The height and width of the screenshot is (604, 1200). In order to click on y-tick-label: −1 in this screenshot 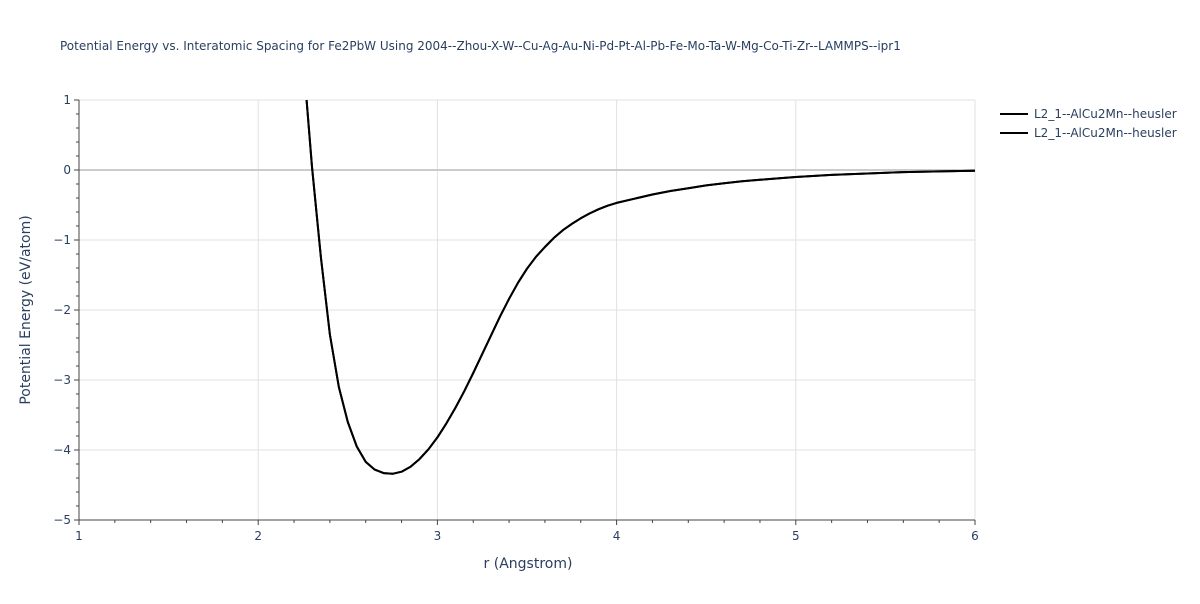, I will do `click(62, 240)`.